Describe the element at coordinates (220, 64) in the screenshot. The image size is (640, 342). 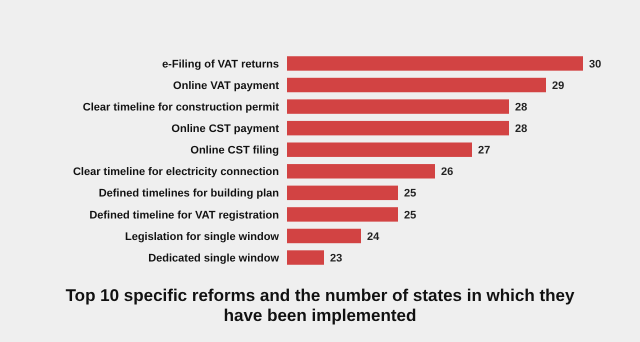
I see `y-tick-label: e-Filing of VAT returns` at that location.